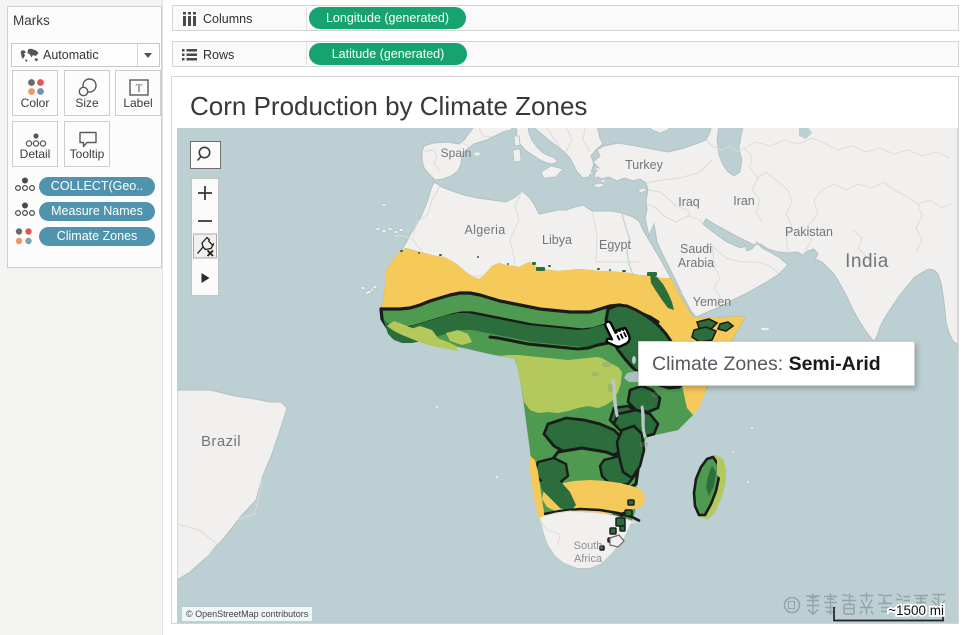  I want to click on svg-text: India, so click(867, 261).